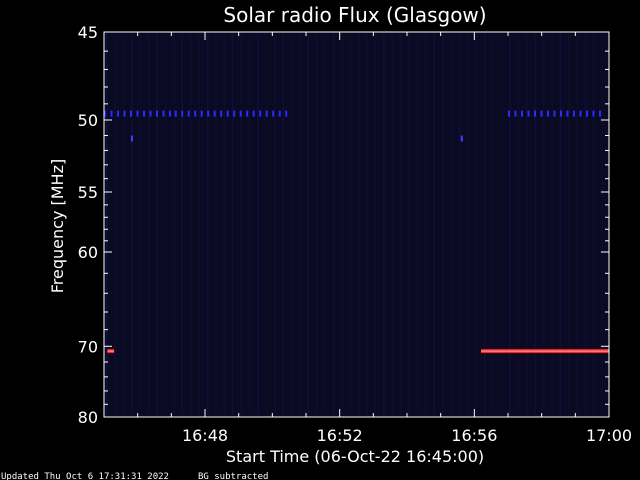 This screenshot has height=480, width=640. What do you see at coordinates (609, 435) in the screenshot?
I see `x-tick-label: 17:00` at bounding box center [609, 435].